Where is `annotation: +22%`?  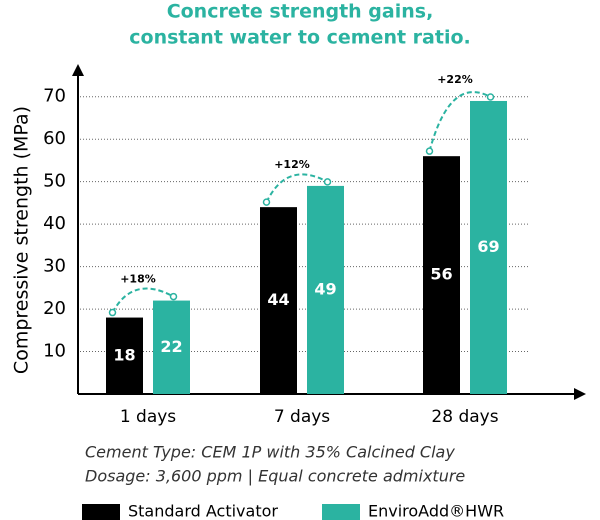
annotation: +22% is located at coordinates (455, 79).